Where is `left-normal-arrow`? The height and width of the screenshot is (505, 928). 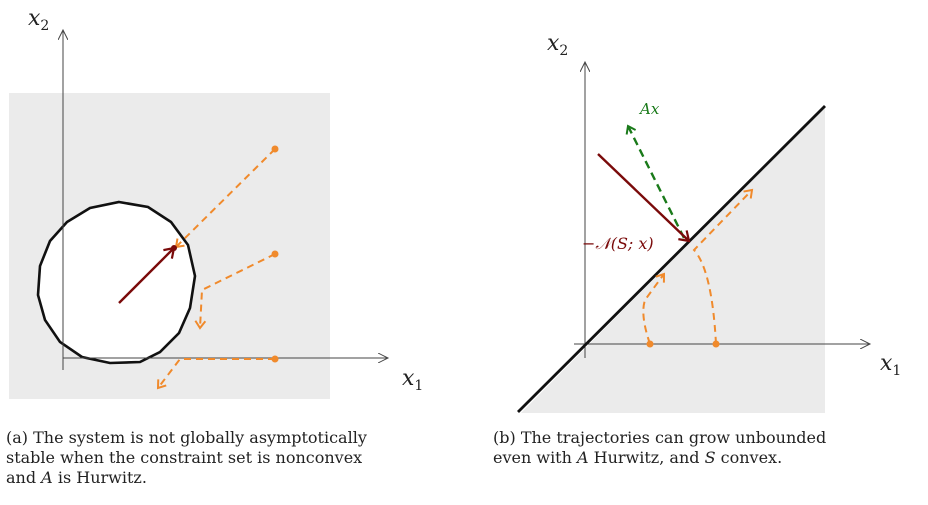 left-normal-arrow is located at coordinates (147, 275).